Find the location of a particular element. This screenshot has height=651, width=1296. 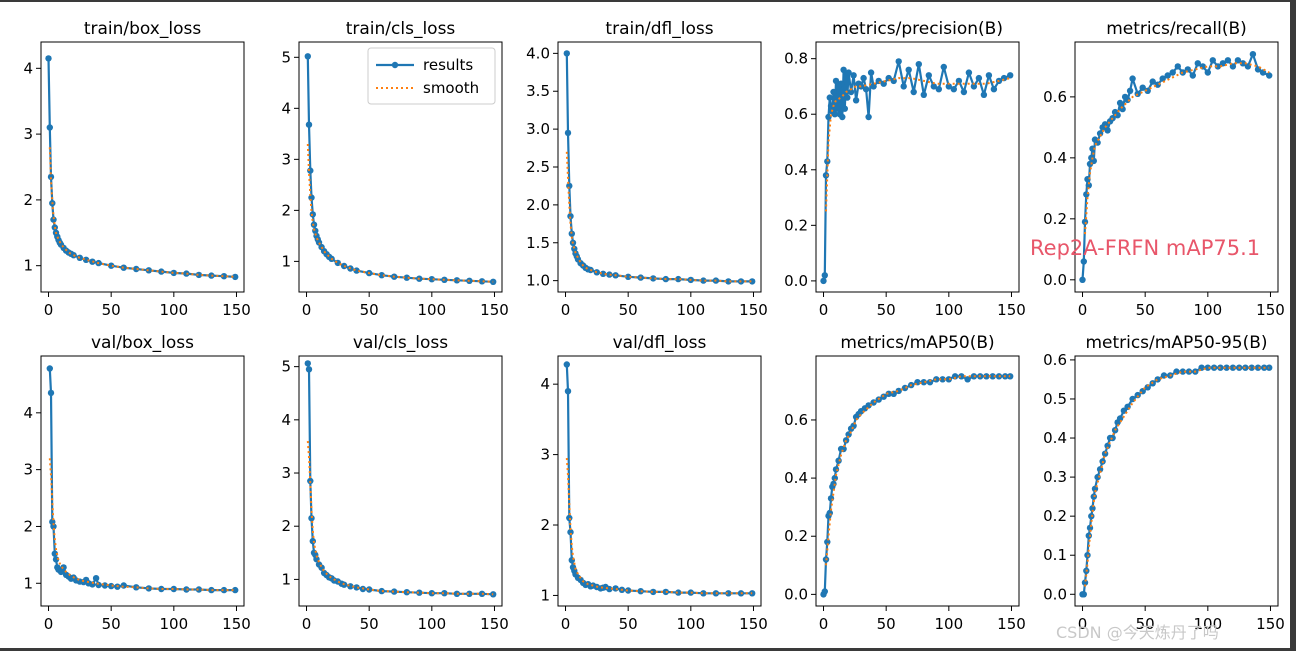

y-tick-label: 0.3 is located at coordinates (1055, 477).